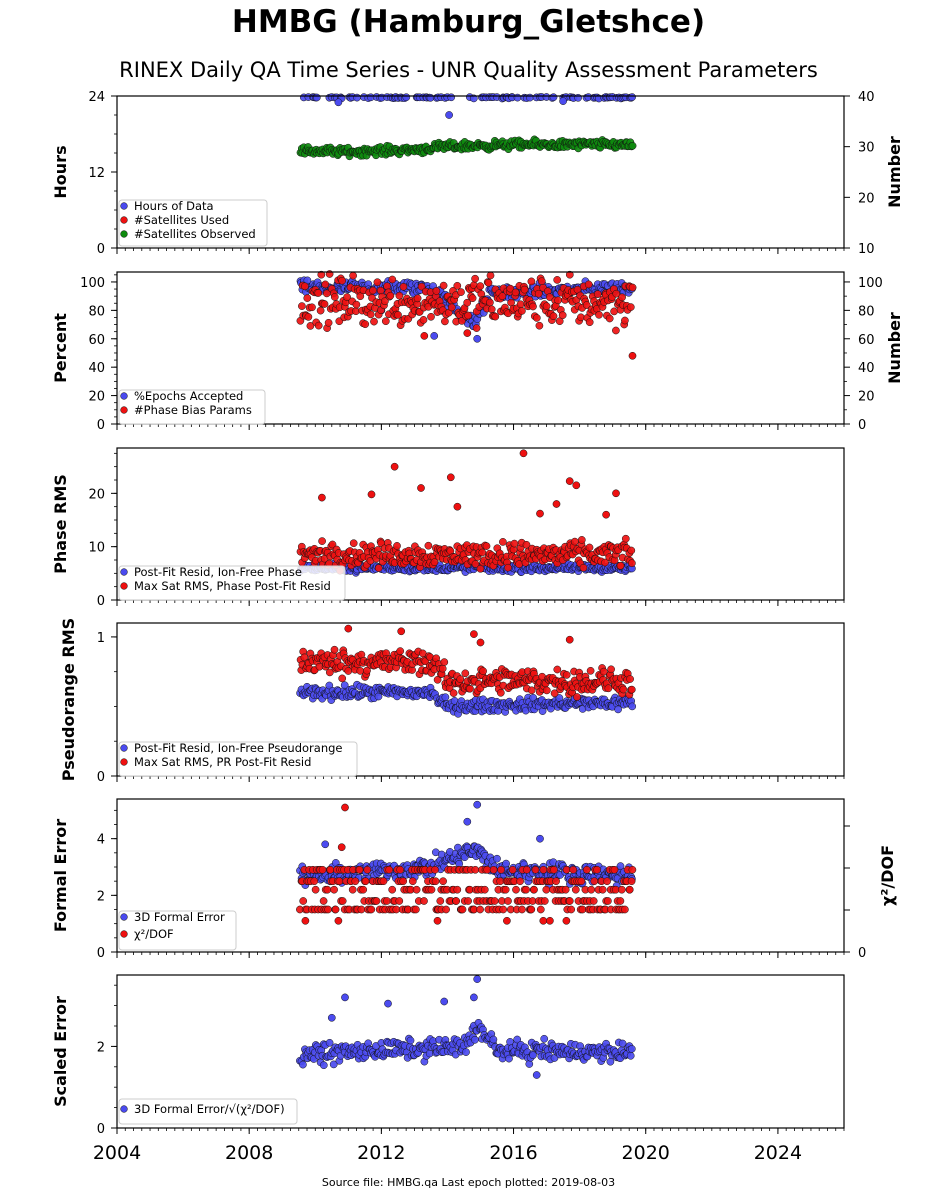  Describe the element at coordinates (866, 397) in the screenshot. I see `y-right-tick-label: 20` at that location.